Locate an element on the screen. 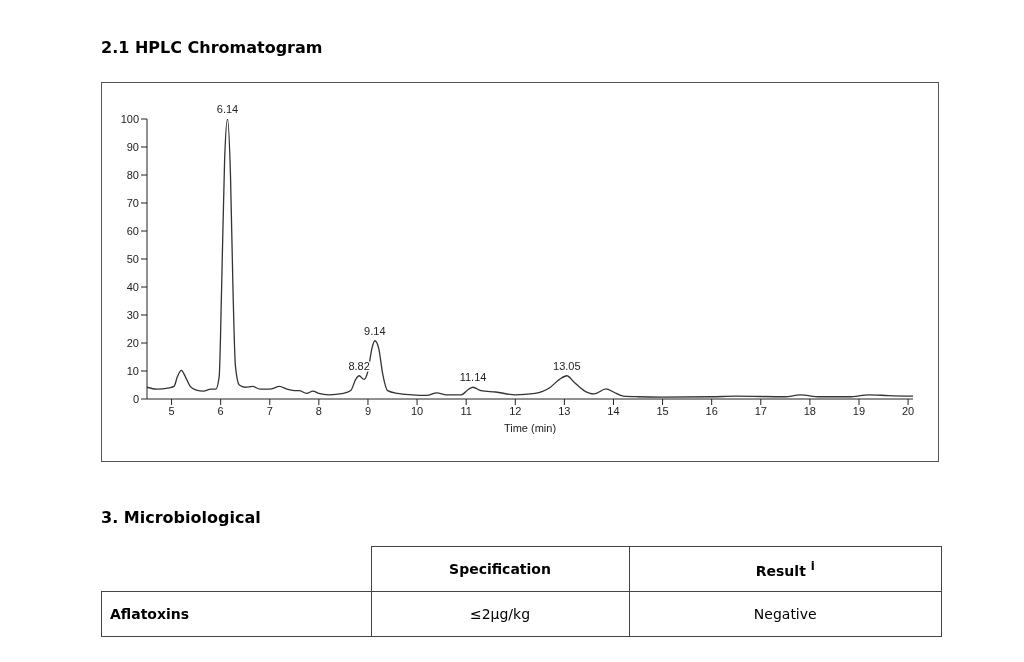 This screenshot has height=662, width=1024. y-tick-label: 30 is located at coordinates (132, 314).